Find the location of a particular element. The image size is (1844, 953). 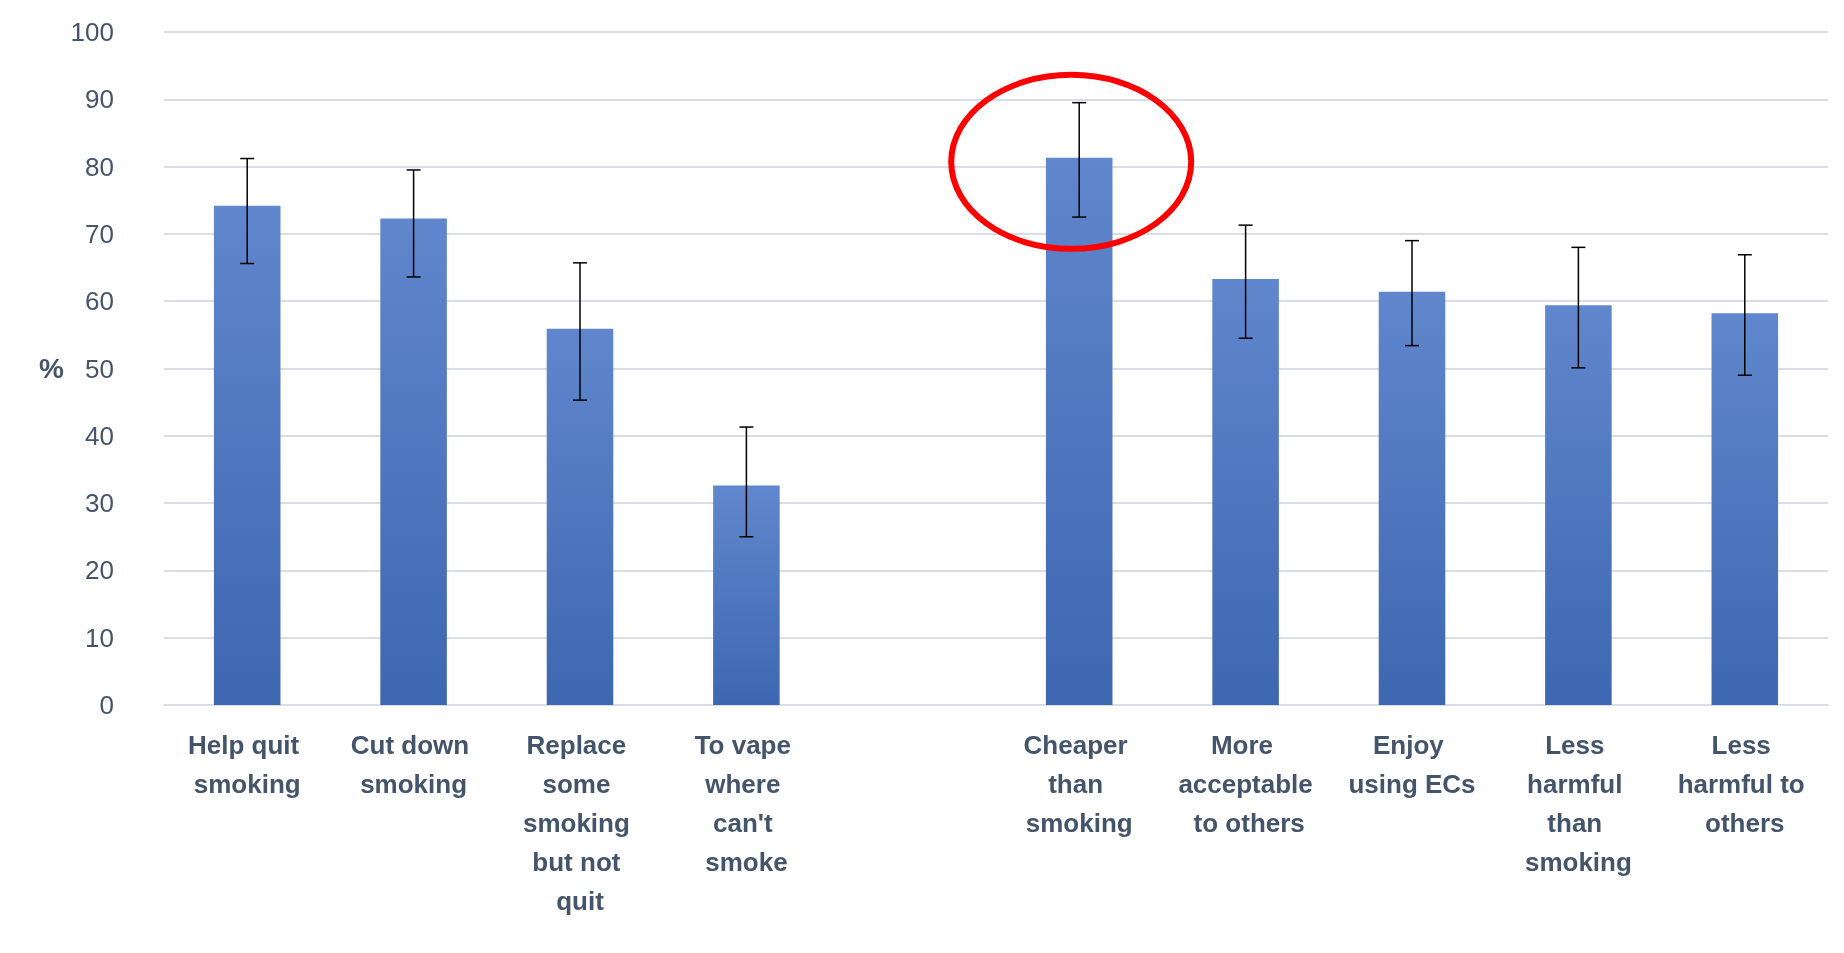

y-tick-label: 20 is located at coordinates (99, 570).